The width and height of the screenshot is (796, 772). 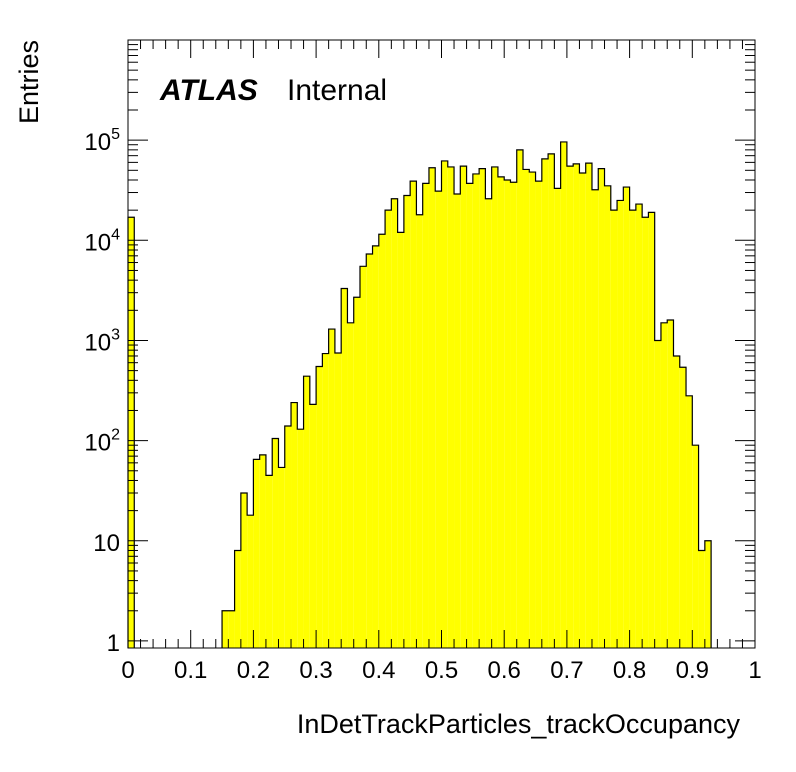 What do you see at coordinates (190, 670) in the screenshot?
I see `x-tick-label: 0.1` at bounding box center [190, 670].